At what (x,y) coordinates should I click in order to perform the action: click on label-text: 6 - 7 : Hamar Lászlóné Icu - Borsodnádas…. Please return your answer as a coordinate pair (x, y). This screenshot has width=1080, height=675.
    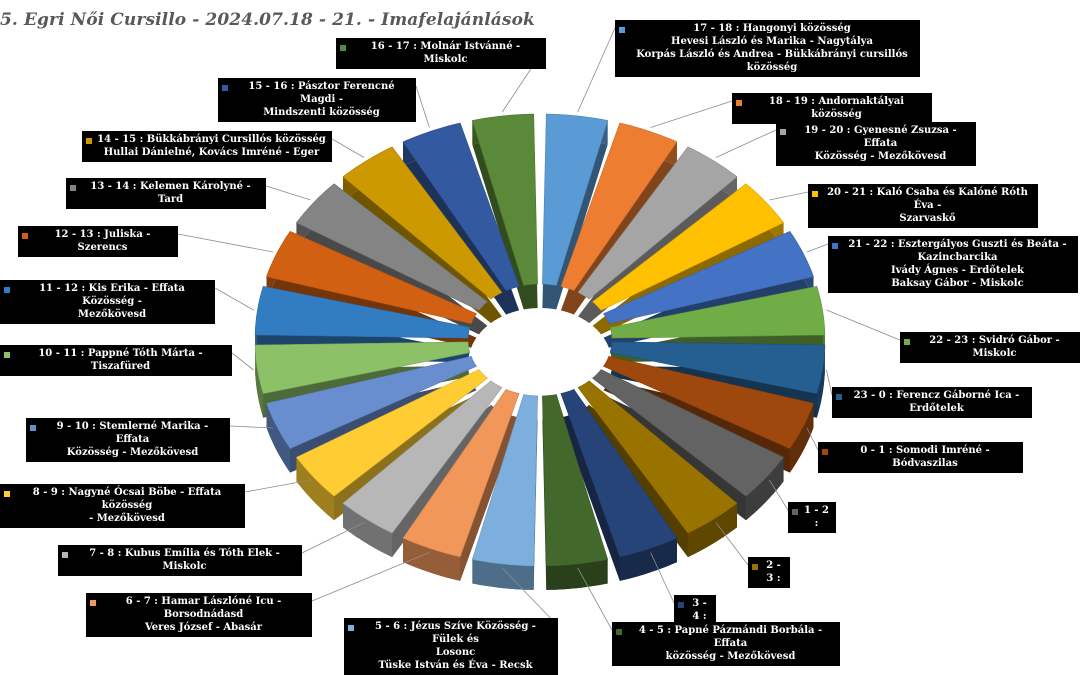
    Looking at the image, I should click on (203, 614).